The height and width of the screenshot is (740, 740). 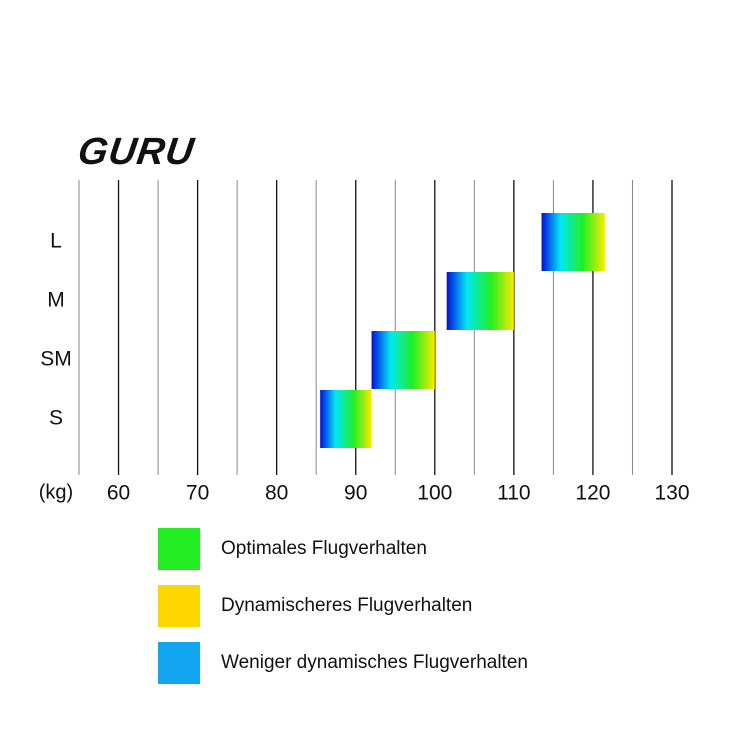 What do you see at coordinates (276, 493) in the screenshot?
I see `x-tick-label: 80` at bounding box center [276, 493].